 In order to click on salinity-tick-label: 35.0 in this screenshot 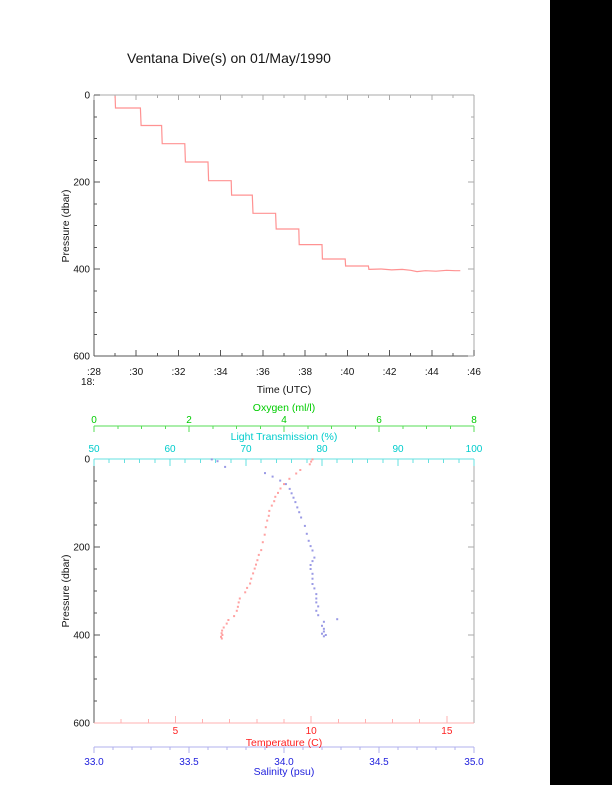, I will do `click(474, 762)`.